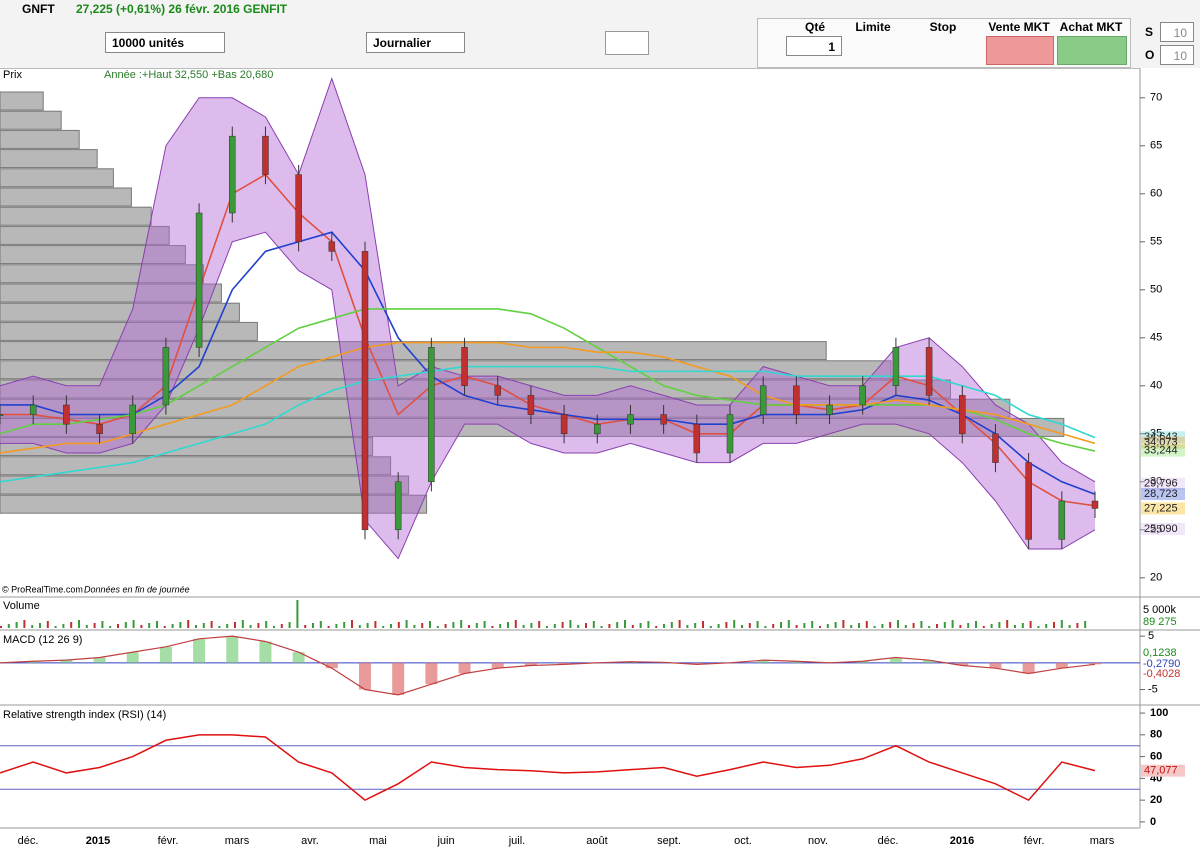  Describe the element at coordinates (1092, 50) in the screenshot. I see `buy-button` at that location.